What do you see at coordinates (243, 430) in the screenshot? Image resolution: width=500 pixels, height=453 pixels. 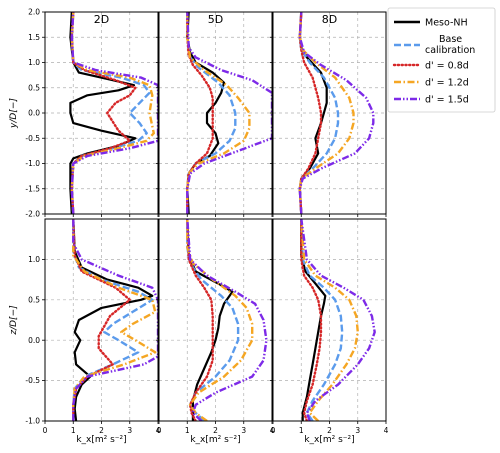 I see `x-tick-label-r2-5d: 3` at bounding box center [243, 430].